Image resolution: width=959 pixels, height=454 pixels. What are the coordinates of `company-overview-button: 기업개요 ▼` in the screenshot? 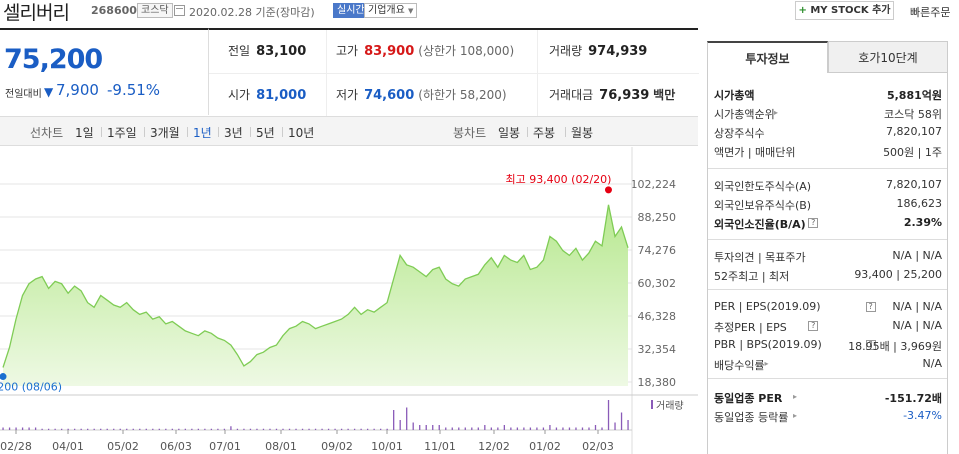 It's located at (391, 10).